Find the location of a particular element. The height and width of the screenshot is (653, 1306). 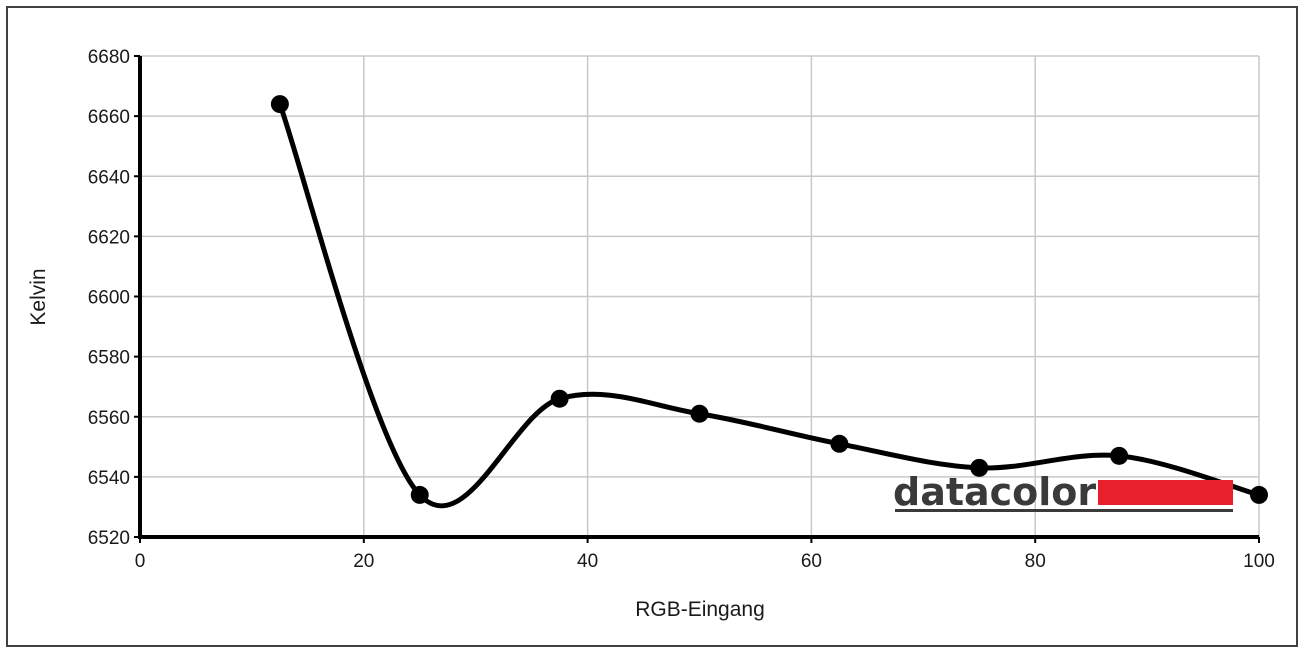

y-tick-label: 6640 is located at coordinates (109, 177).